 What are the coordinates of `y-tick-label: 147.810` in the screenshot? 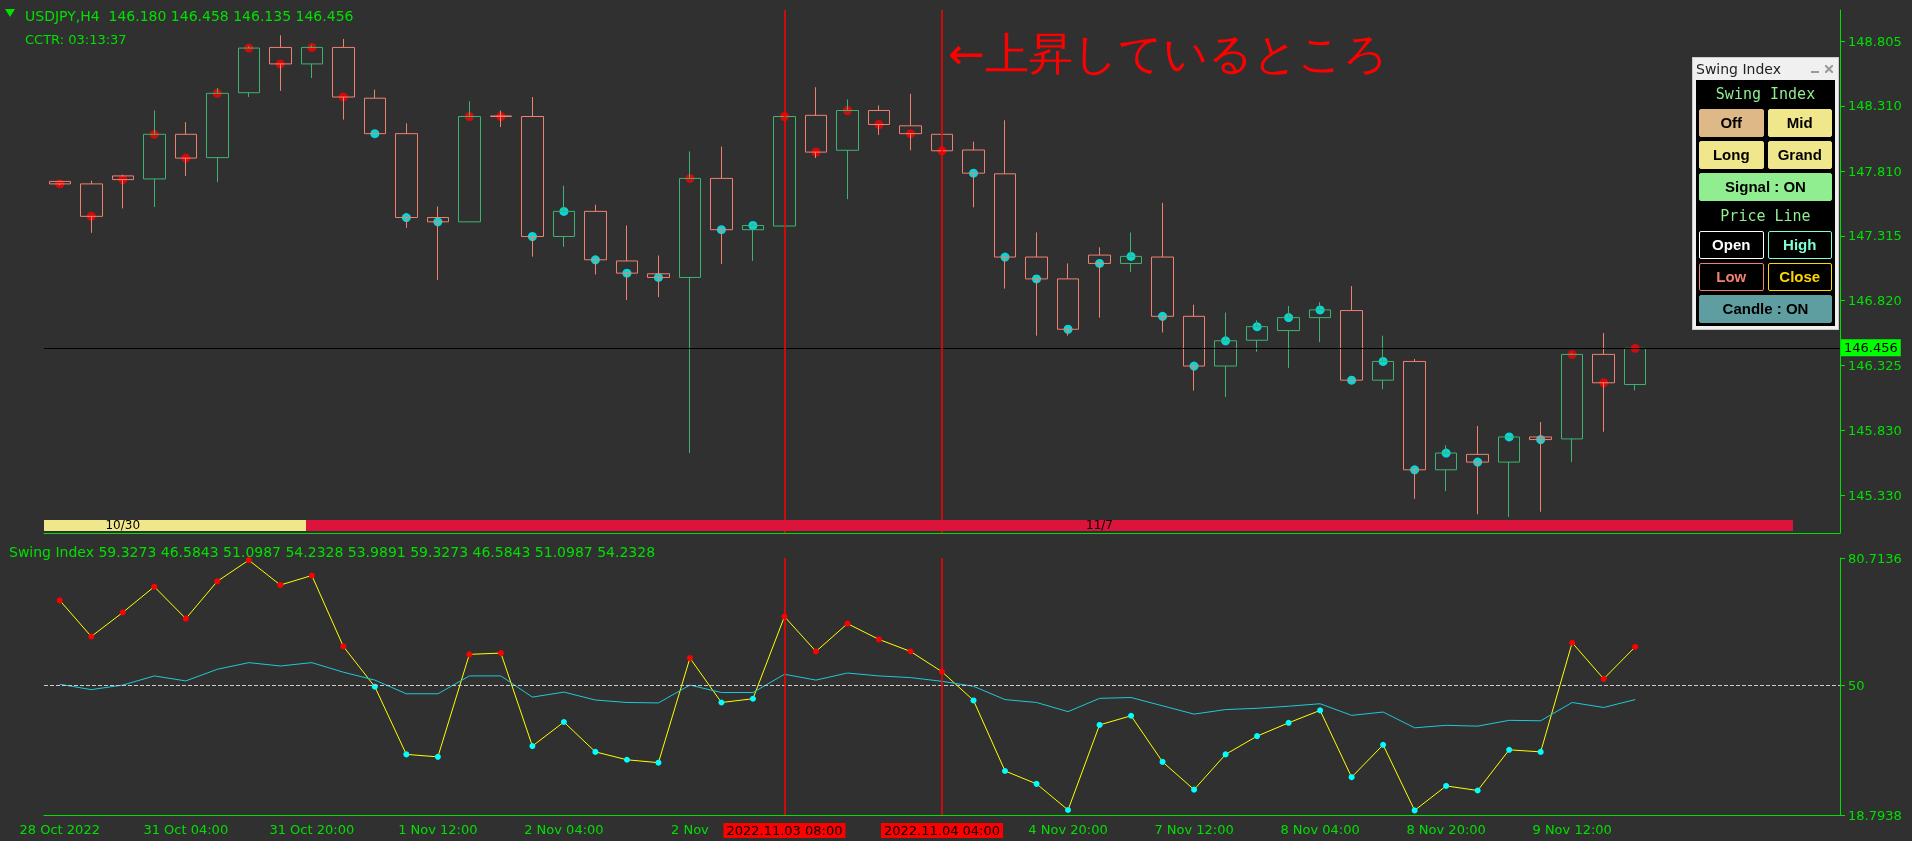 It's located at (1875, 171).